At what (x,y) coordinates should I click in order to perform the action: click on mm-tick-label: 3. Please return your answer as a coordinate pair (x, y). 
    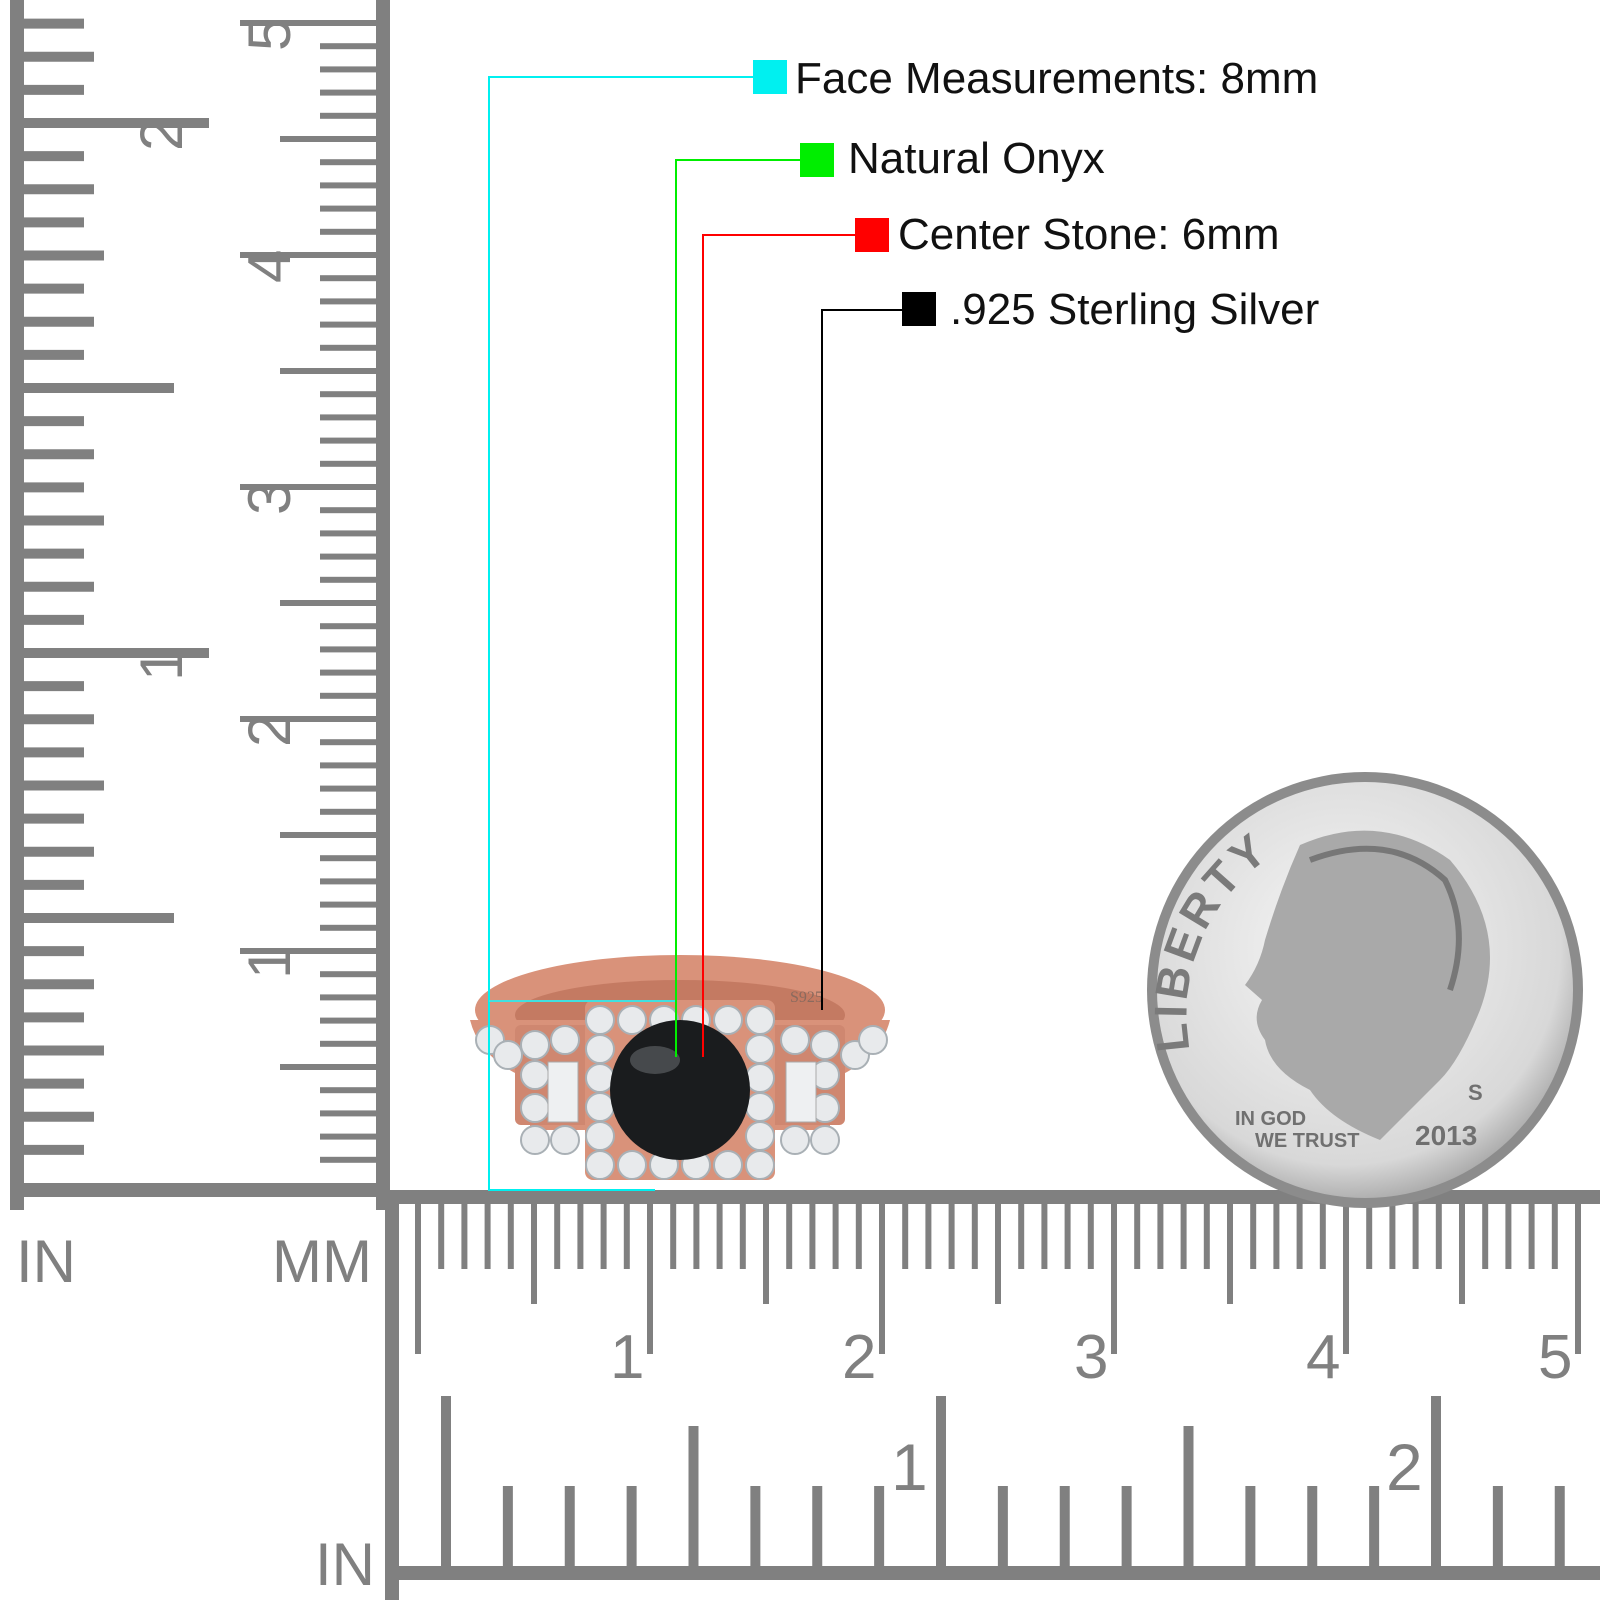
    Looking at the image, I should click on (1091, 1357).